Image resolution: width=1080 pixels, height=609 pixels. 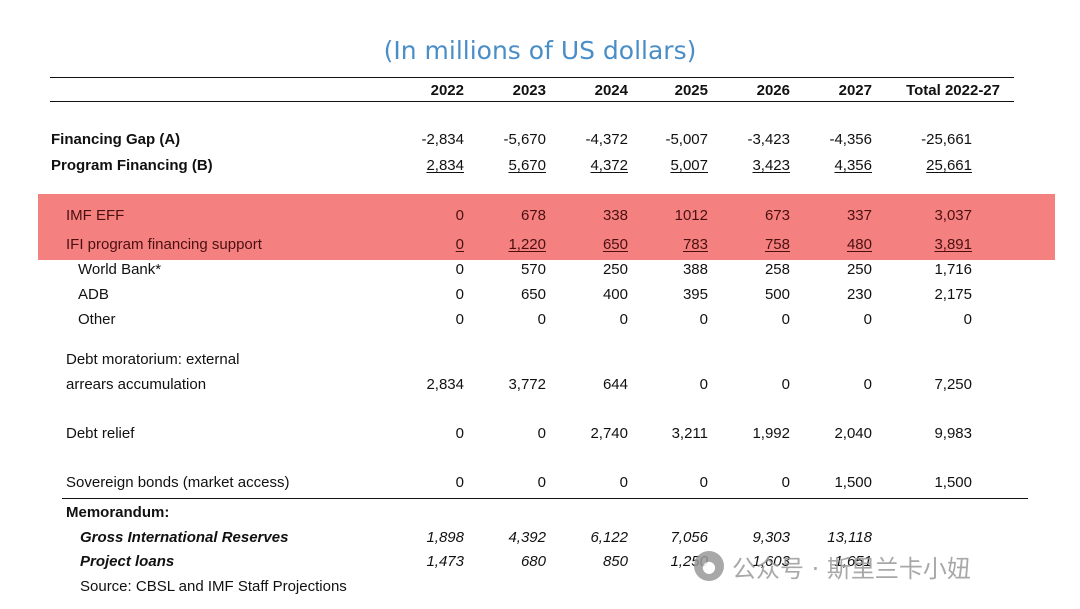 What do you see at coordinates (609, 537) in the screenshot?
I see `table-cell: 6,122` at bounding box center [609, 537].